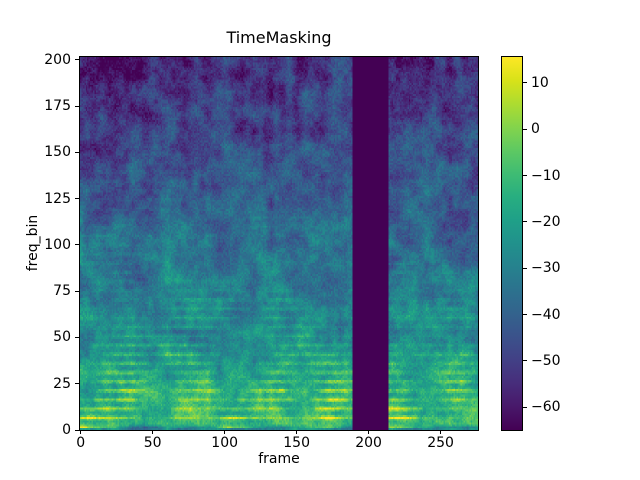 The width and height of the screenshot is (640, 480). What do you see at coordinates (57, 152) in the screenshot?
I see `y-tick-label: 150` at bounding box center [57, 152].